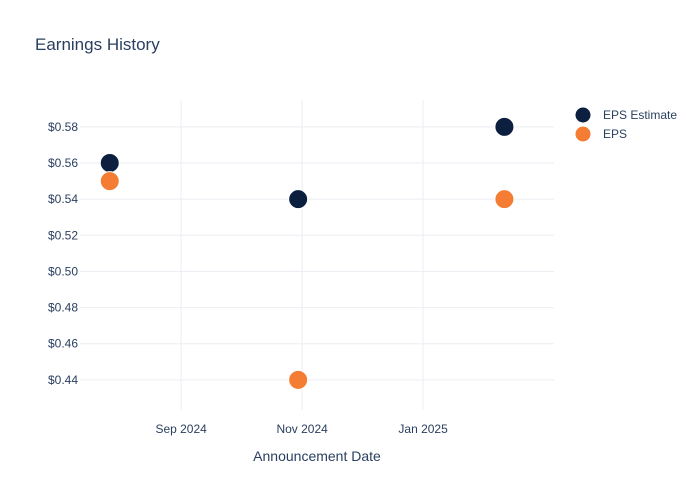 This screenshot has width=700, height=500. Describe the element at coordinates (640, 115) in the screenshot. I see `legend-label: EPS Estimate` at that location.